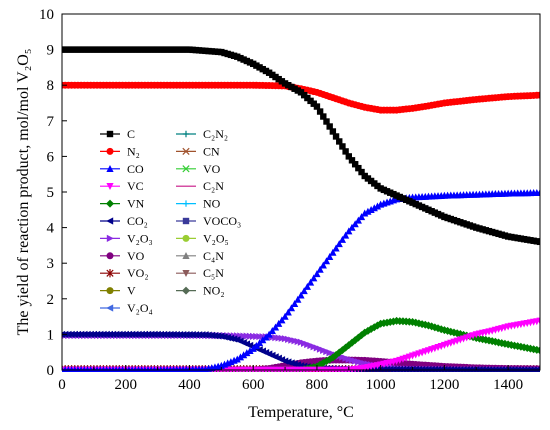 This screenshot has width=550, height=430. I want to click on x-tick-label: 1000, so click(381, 385).